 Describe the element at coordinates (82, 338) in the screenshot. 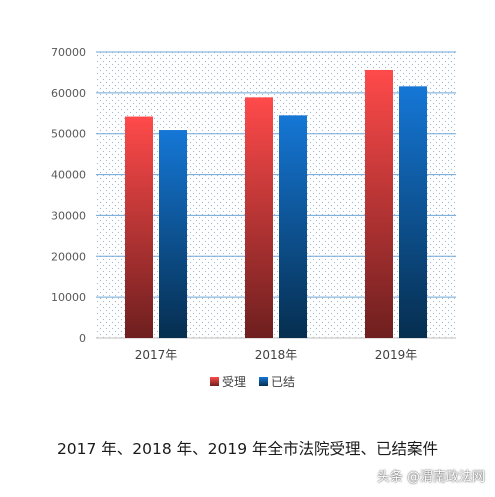

I see `y-tick-label: 0` at that location.